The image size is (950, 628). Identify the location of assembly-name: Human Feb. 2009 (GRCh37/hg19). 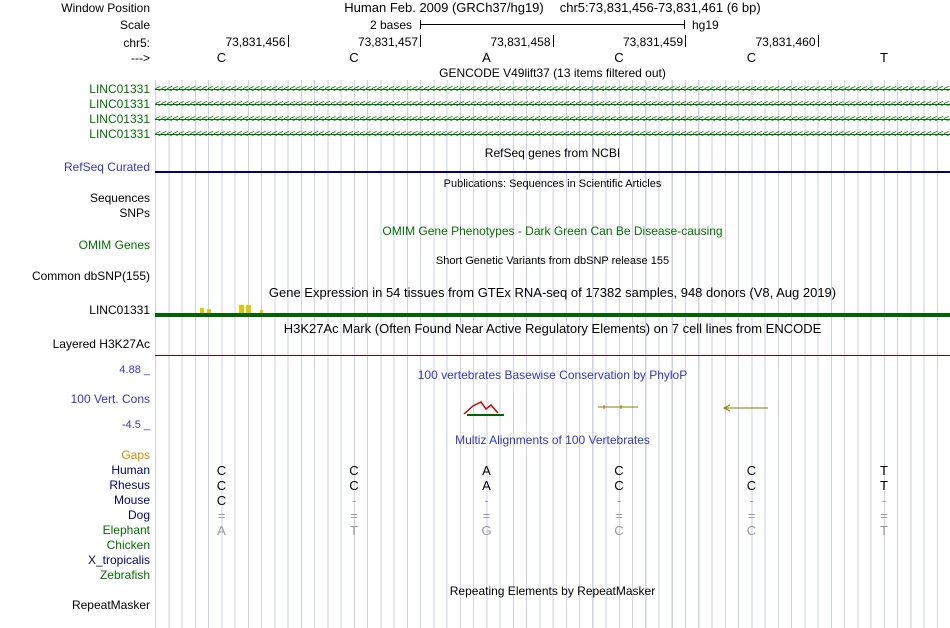
(444, 7).